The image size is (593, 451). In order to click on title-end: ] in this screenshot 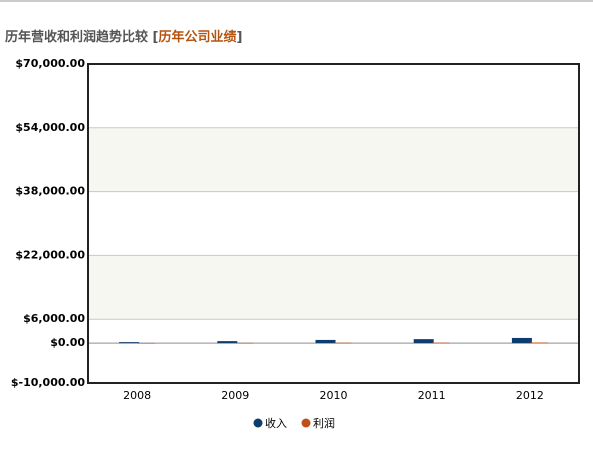, I will do `click(239, 37)`.